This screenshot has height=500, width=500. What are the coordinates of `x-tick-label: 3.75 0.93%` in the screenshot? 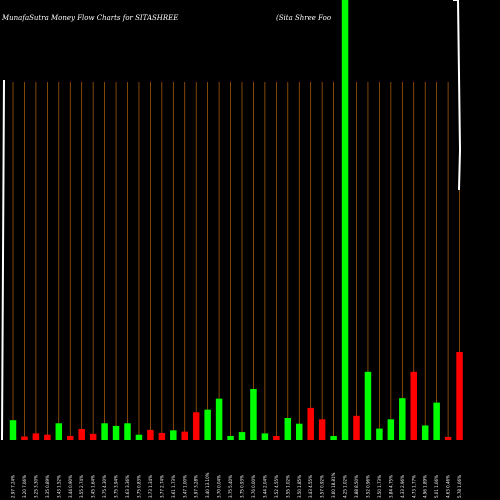 It's located at (242, 486).